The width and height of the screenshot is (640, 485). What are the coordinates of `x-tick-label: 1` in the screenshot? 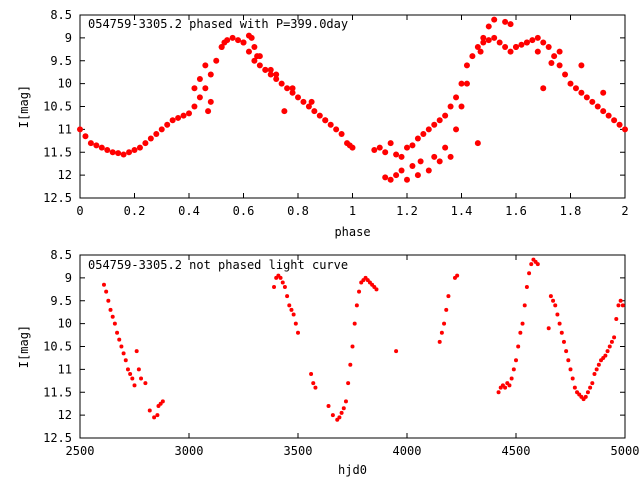 It's located at (352, 211).